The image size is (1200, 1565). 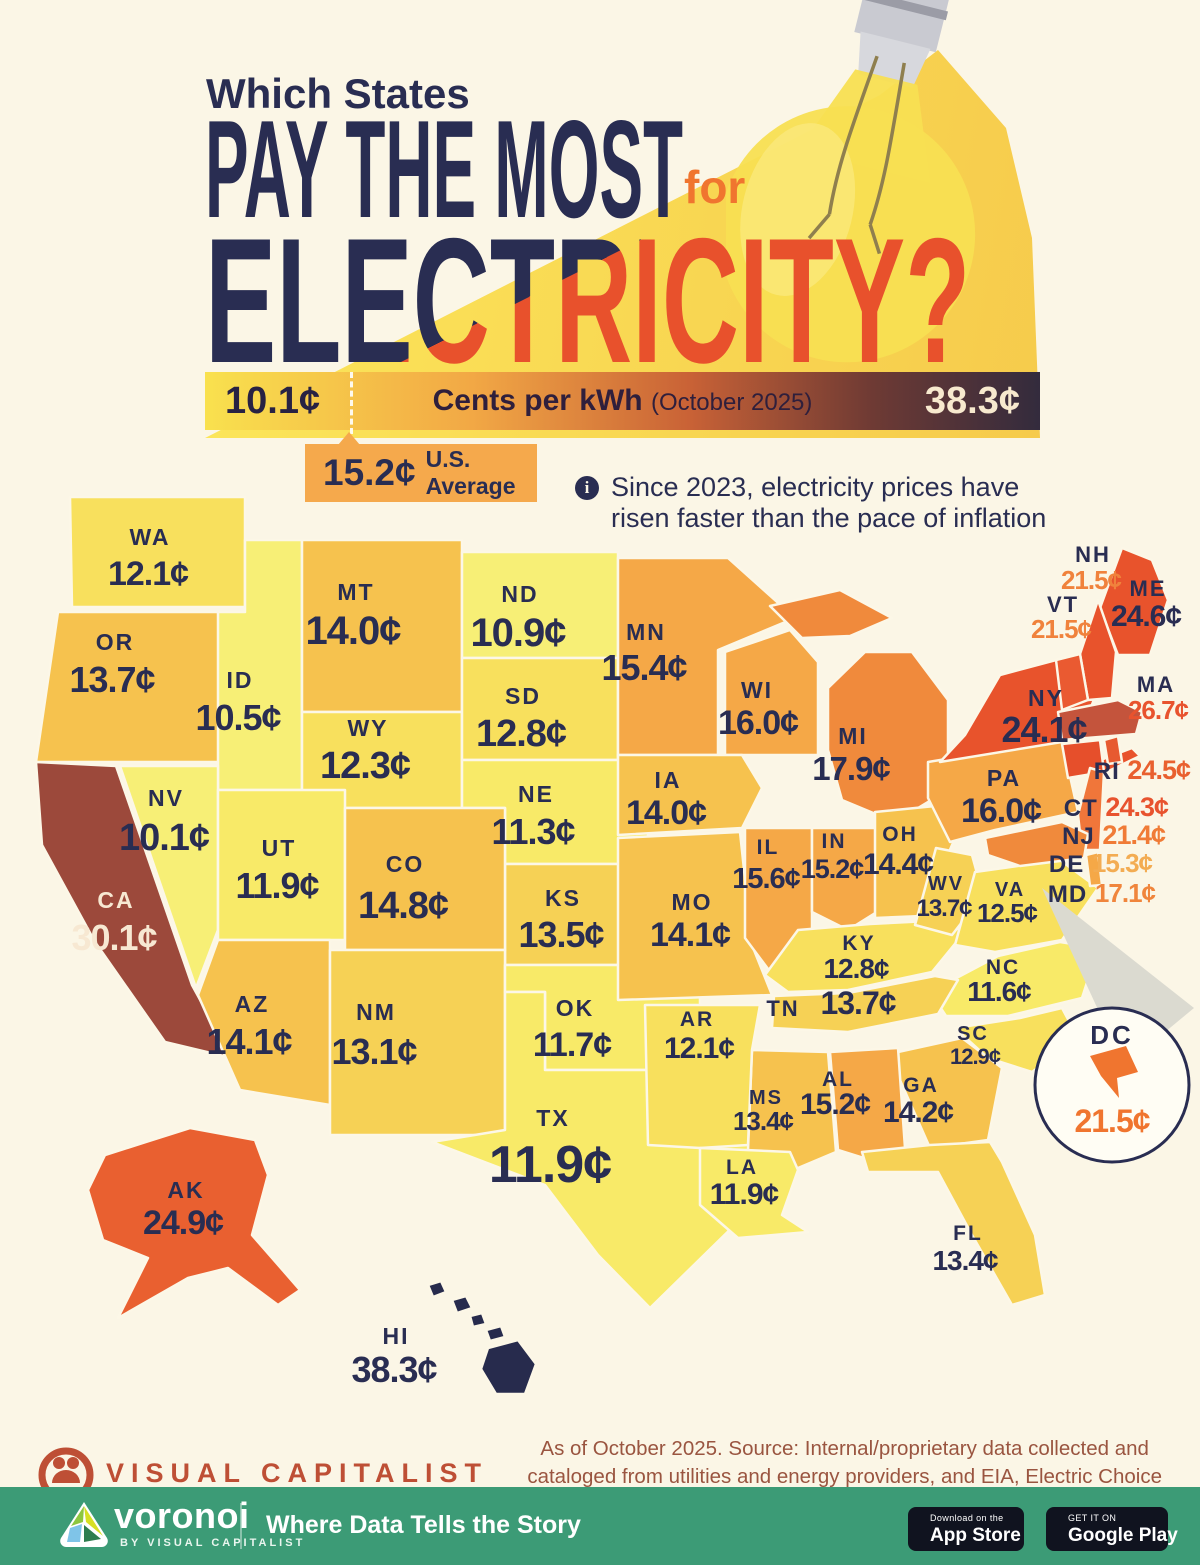 I want to click on state-value-TX: 11.9¢, so click(x=550, y=1165).